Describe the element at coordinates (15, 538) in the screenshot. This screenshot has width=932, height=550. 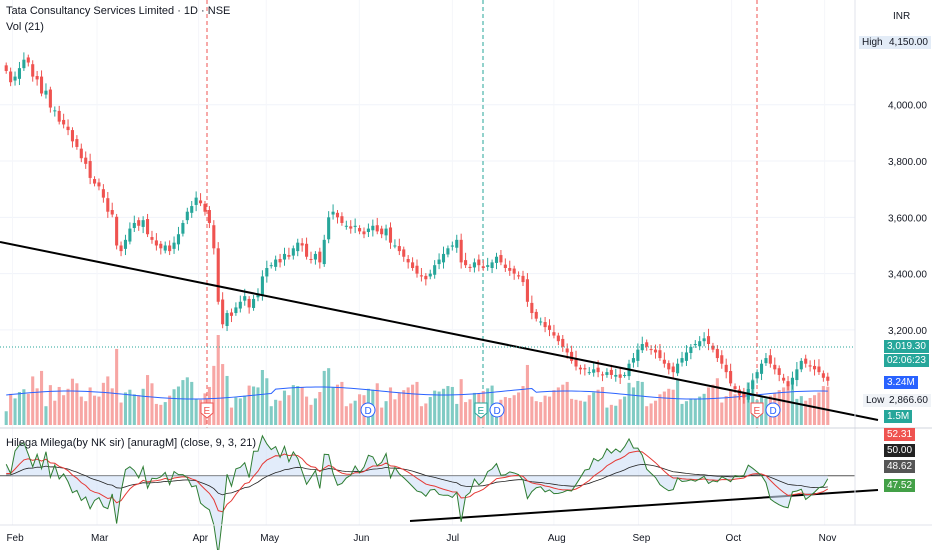
I see `time-tick-label: Feb` at that location.